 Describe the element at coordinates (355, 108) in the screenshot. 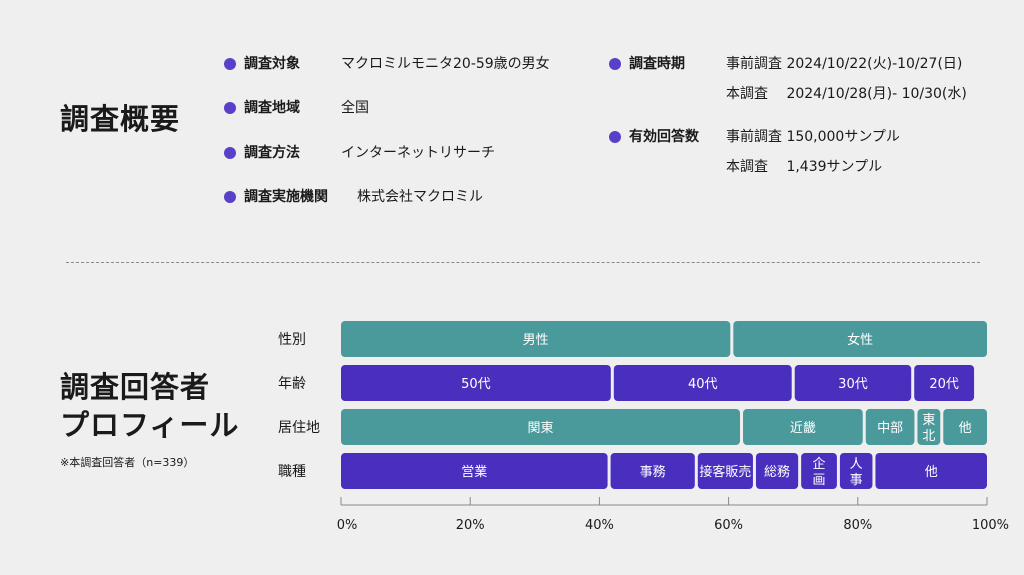

I see `info-value: 全国` at that location.